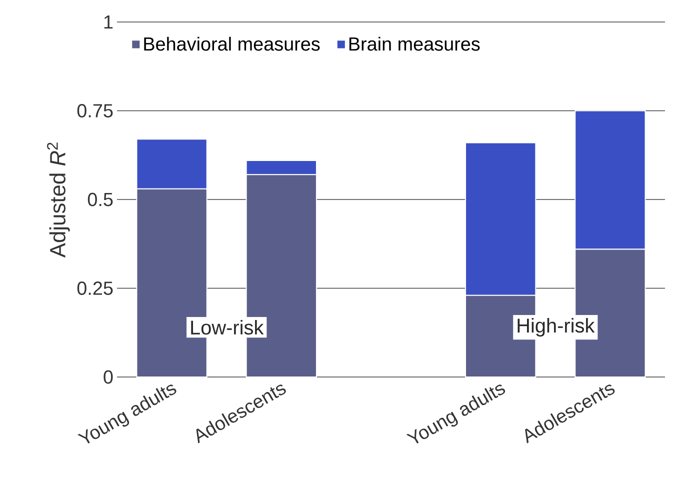  What do you see at coordinates (108, 22) in the screenshot?
I see `y-tick-label: 1` at bounding box center [108, 22].